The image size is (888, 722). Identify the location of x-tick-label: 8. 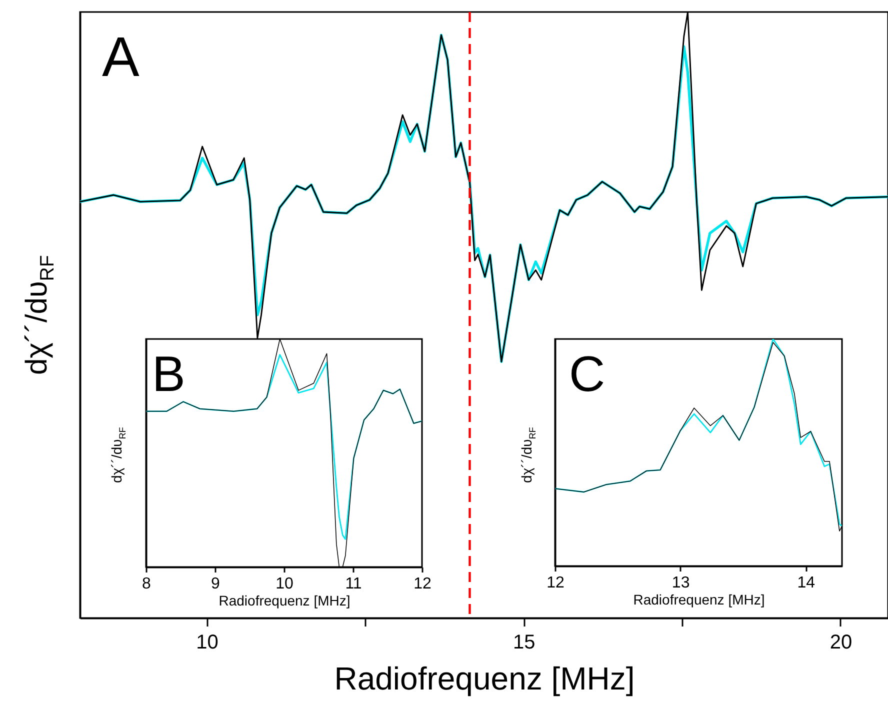
(147, 584).